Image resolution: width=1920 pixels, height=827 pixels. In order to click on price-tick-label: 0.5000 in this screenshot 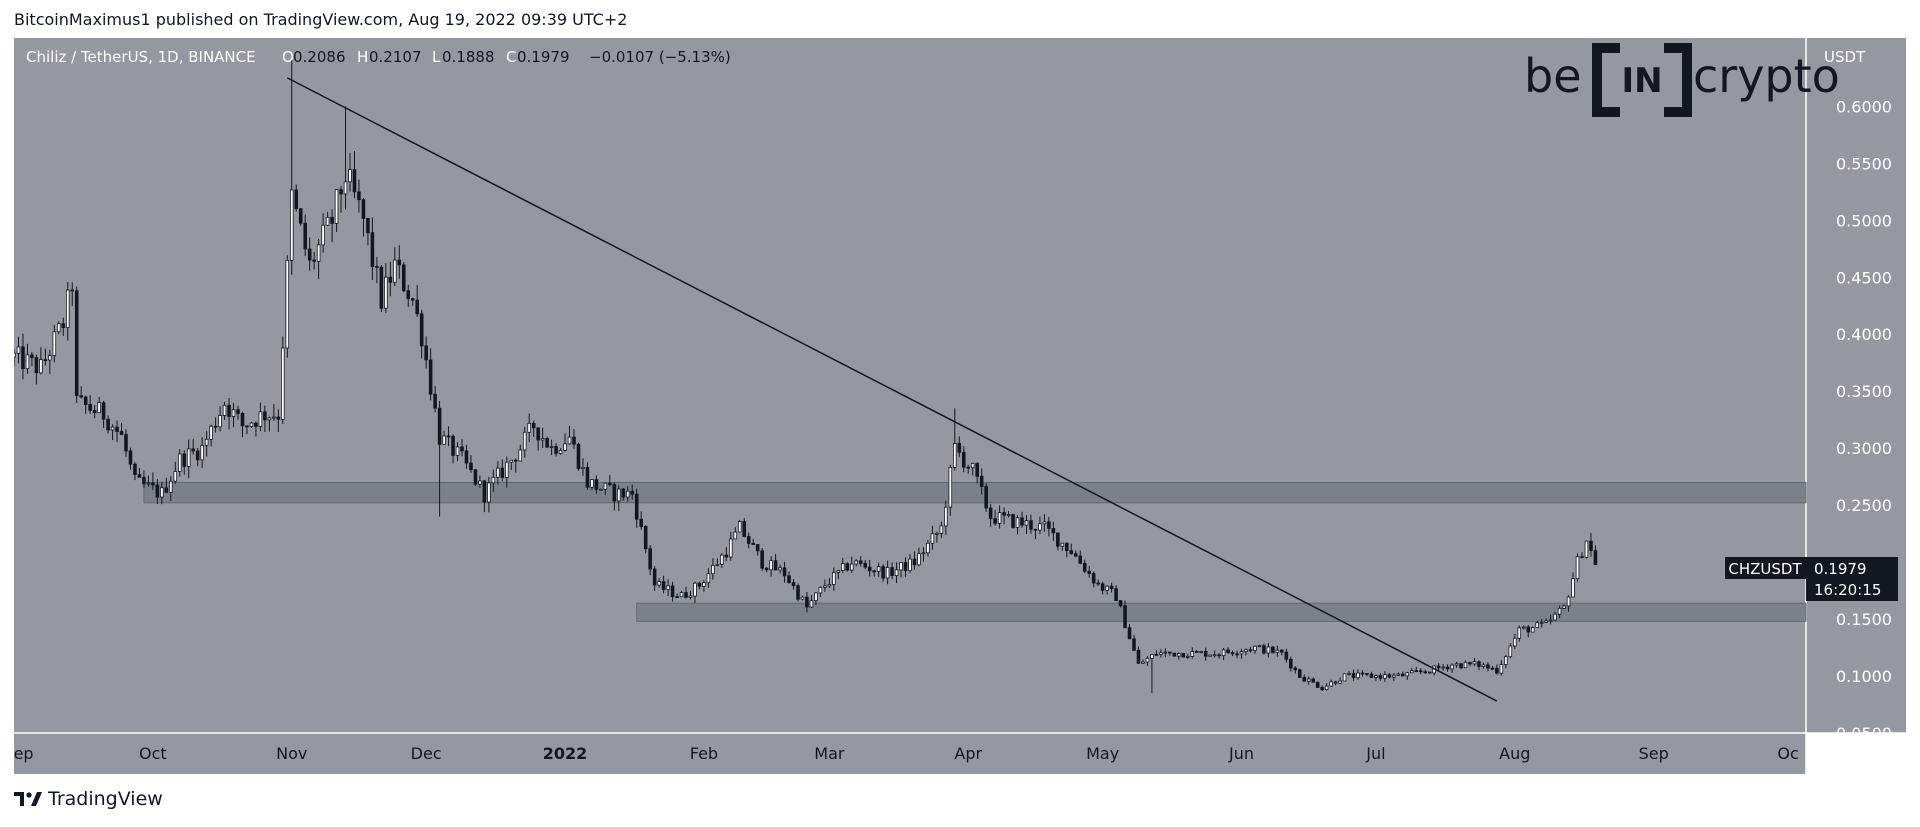, I will do `click(1864, 220)`.